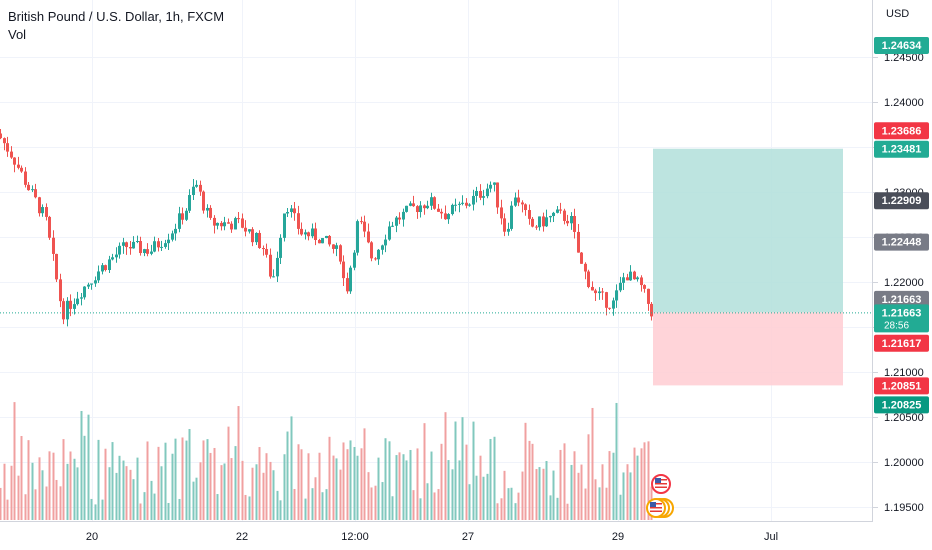  I want to click on price-tick-label: 1.20500, so click(904, 418).